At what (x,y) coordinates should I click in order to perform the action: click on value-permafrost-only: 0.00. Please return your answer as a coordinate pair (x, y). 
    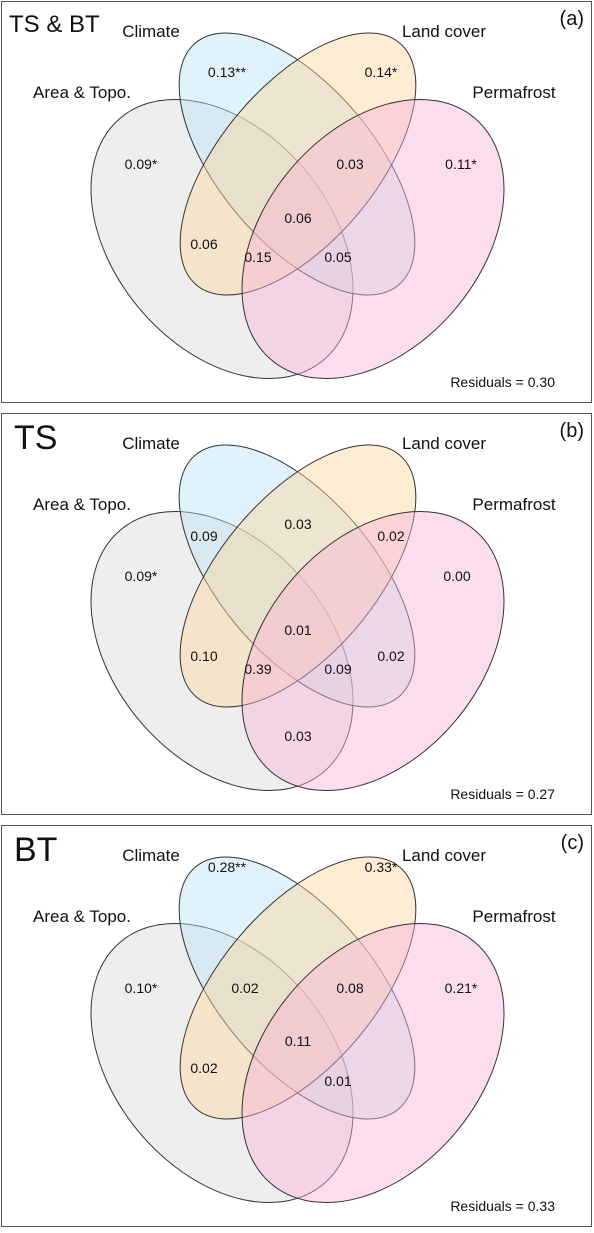
    Looking at the image, I should click on (457, 576).